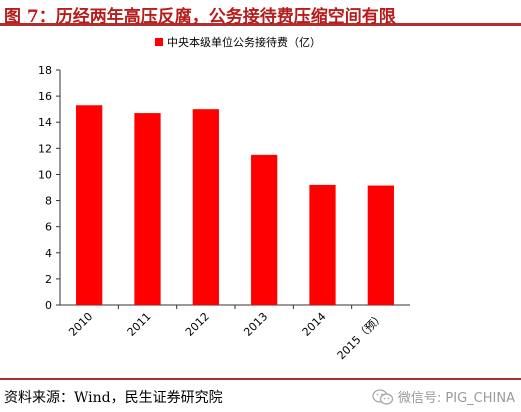 This screenshot has height=412, width=521. Describe the element at coordinates (159, 42) in the screenshot. I see `legend-swatch` at that location.